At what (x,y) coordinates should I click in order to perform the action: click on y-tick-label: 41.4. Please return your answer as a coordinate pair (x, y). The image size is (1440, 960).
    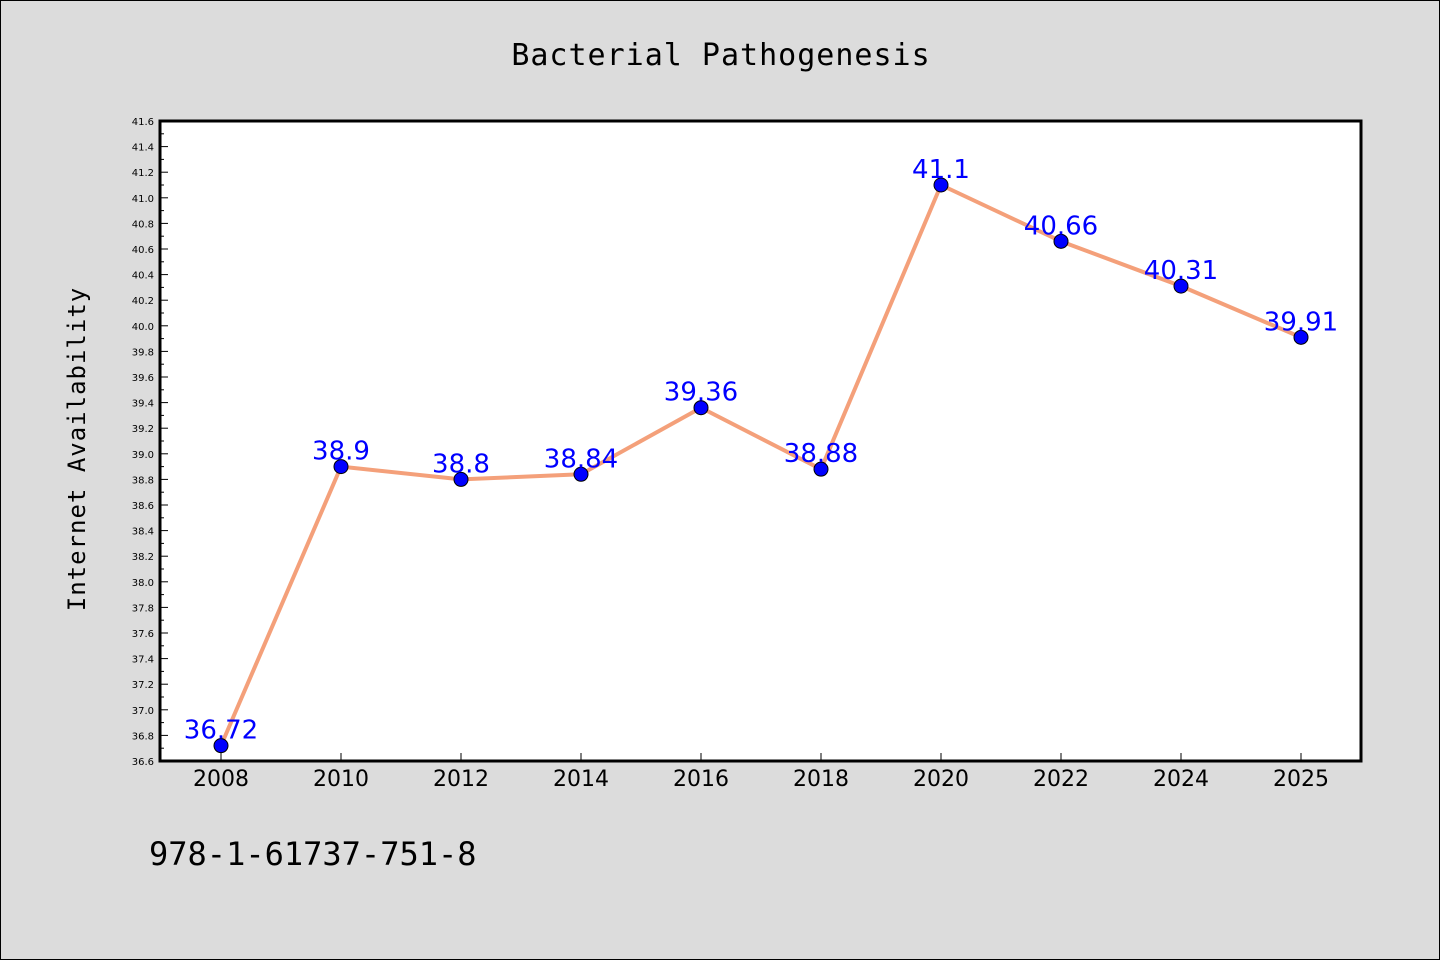
    Looking at the image, I should click on (143, 148).